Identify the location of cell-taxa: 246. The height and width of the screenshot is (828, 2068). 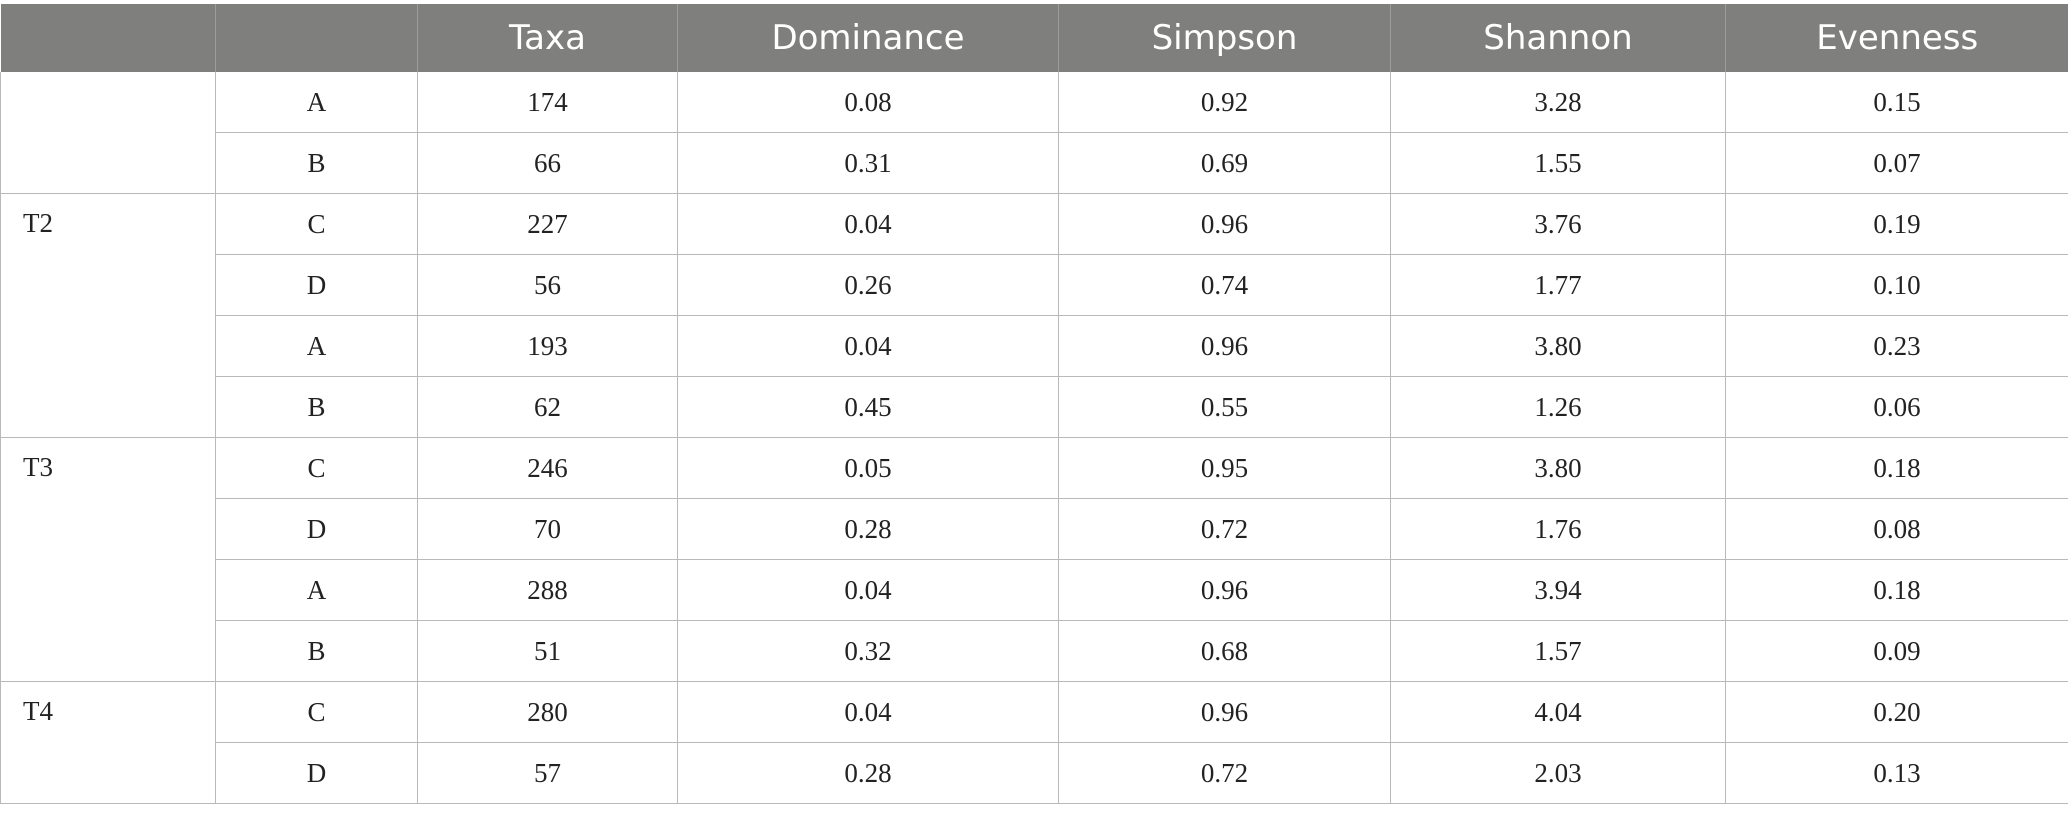
(547, 468).